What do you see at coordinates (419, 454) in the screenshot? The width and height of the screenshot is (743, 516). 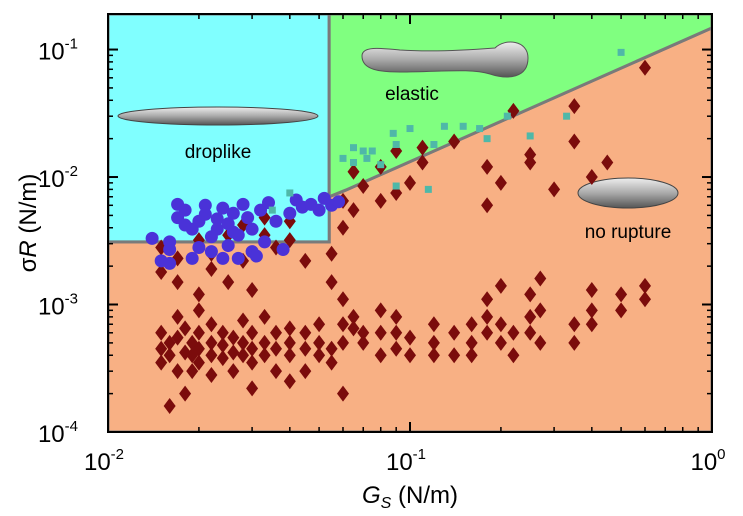 I see `tick-exp: -1` at bounding box center [419, 454].